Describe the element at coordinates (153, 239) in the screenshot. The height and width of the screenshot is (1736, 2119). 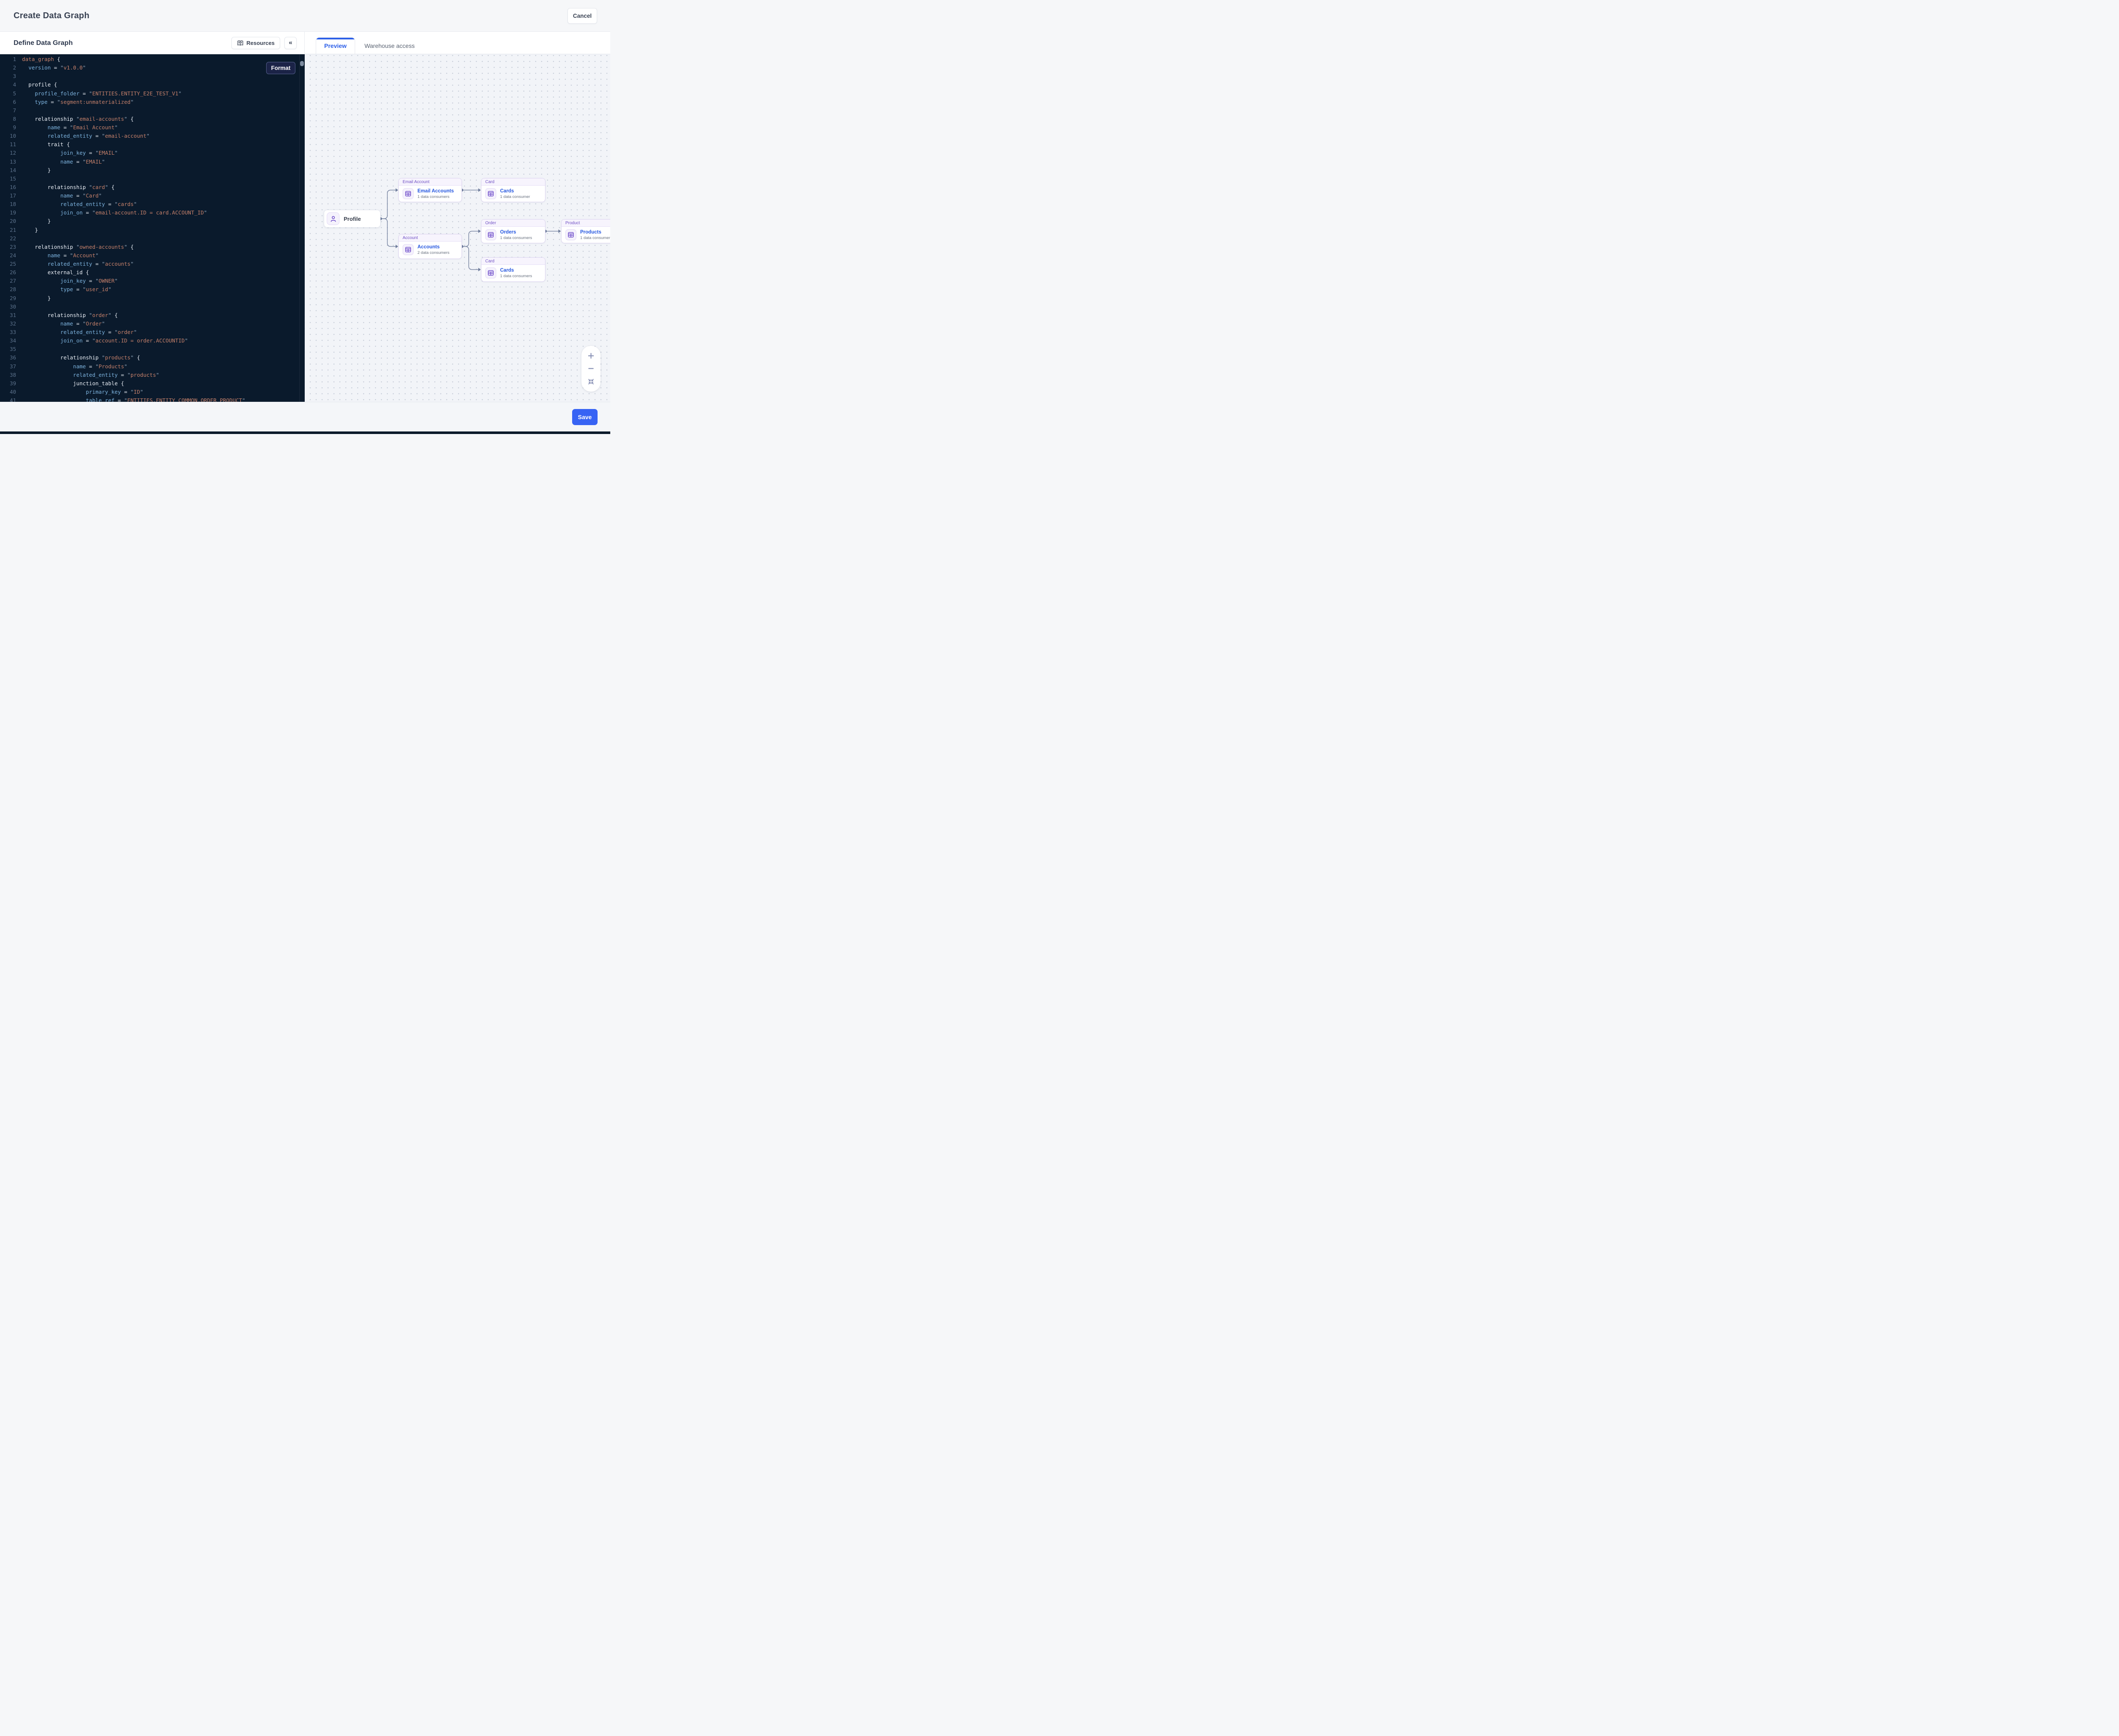
I see `code-line: 22` at that location.